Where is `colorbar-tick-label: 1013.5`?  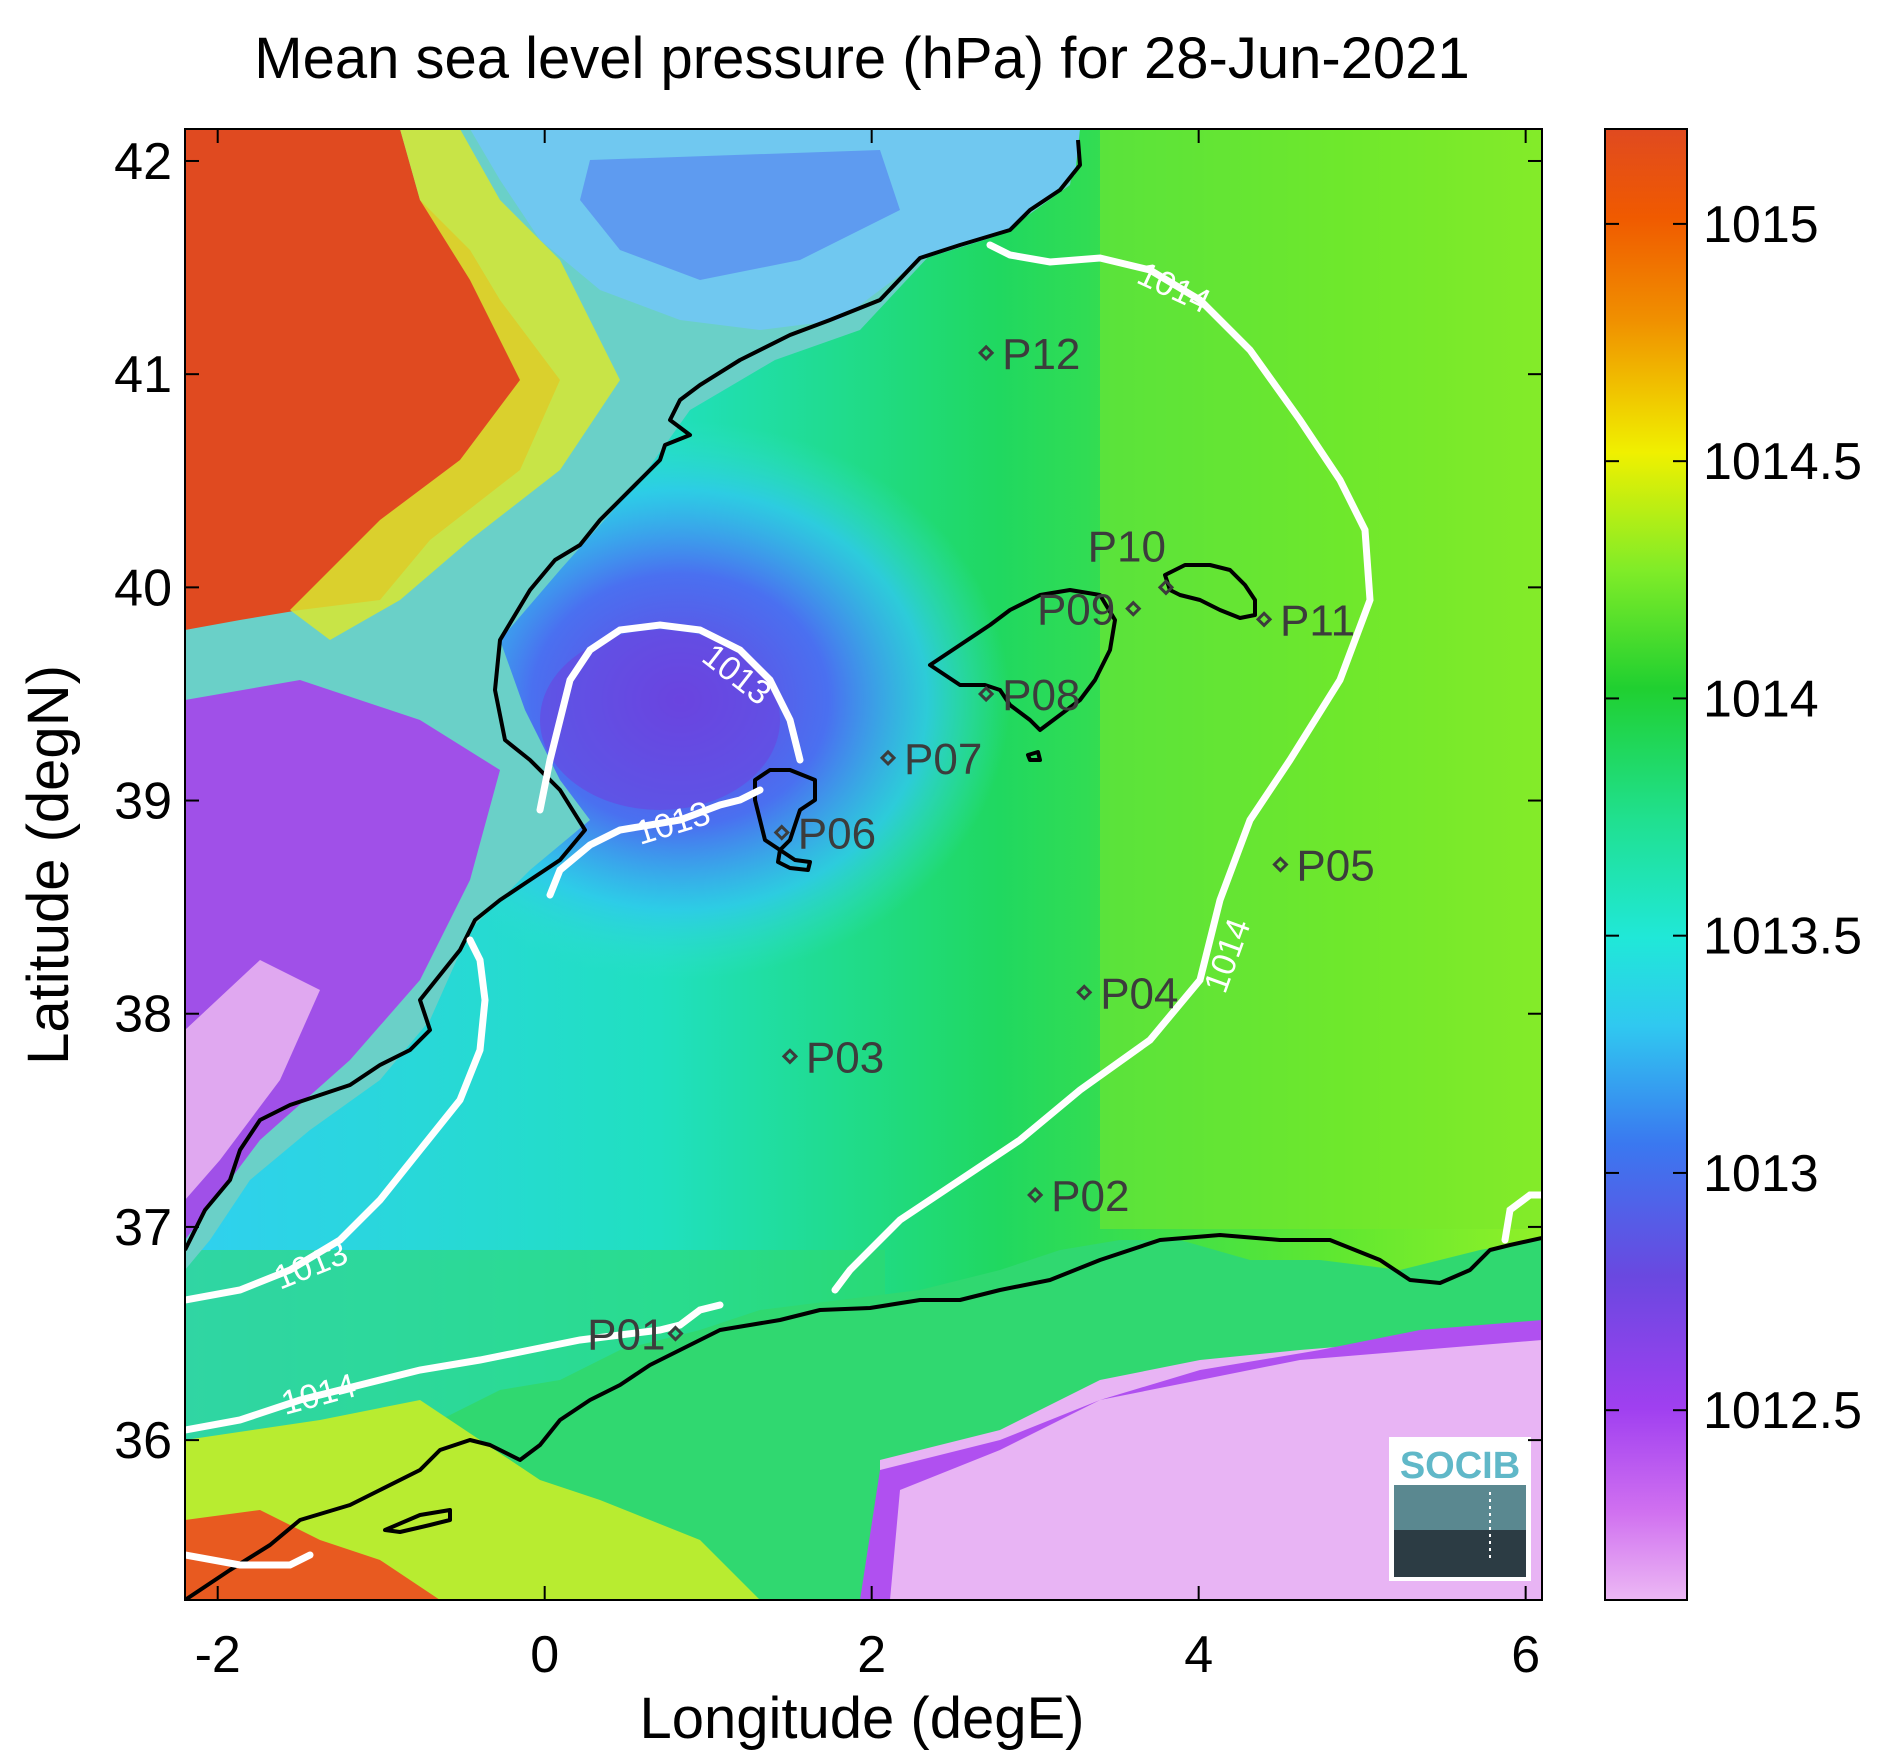
colorbar-tick-label: 1013.5 is located at coordinates (1782, 937).